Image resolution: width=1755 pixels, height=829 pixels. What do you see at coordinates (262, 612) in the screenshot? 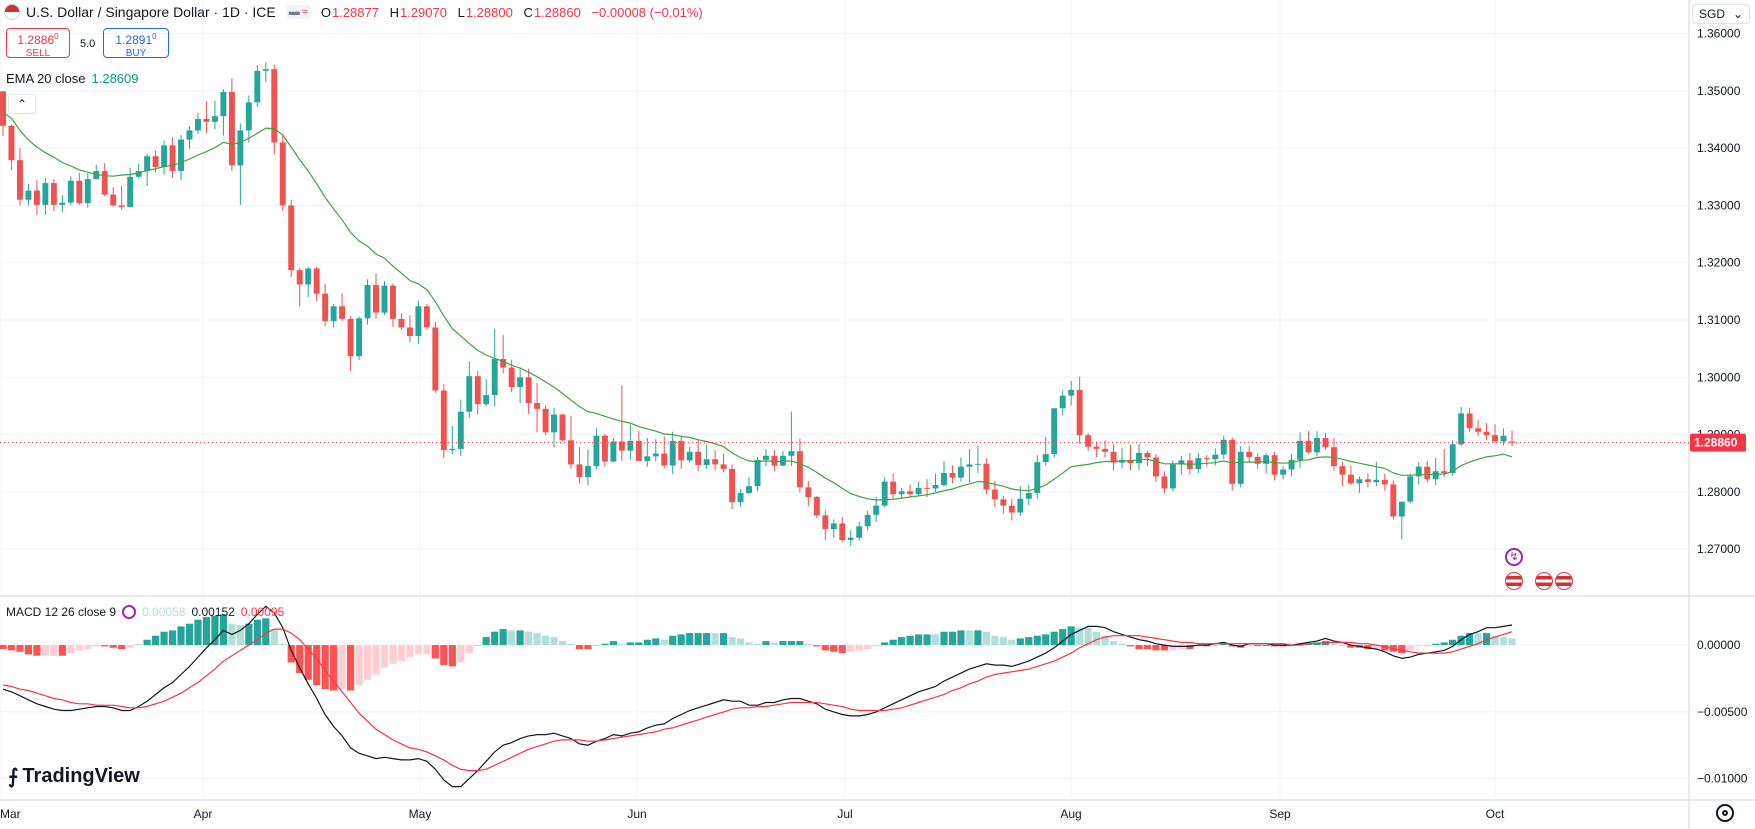
I see `macd-signal-value: 0.00095` at bounding box center [262, 612].